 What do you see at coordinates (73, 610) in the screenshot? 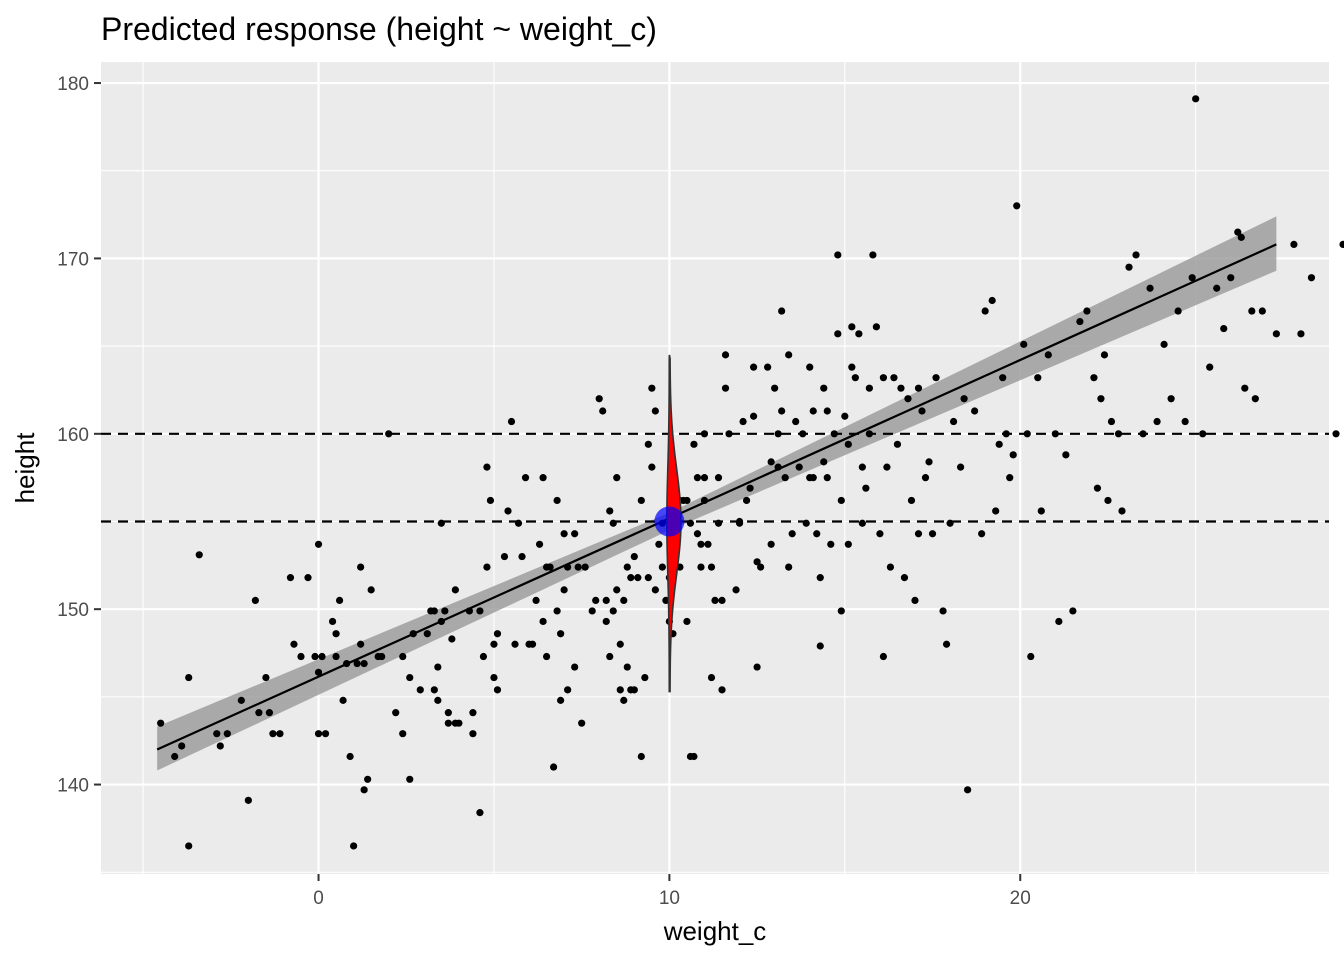
I see `y-tick-label: 150` at bounding box center [73, 610].